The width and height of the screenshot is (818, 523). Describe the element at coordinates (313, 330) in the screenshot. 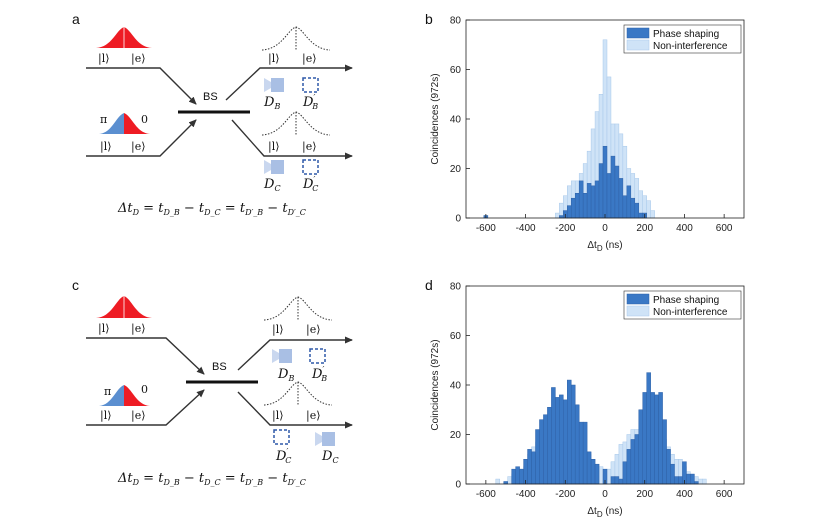

I see `panel-c-out-top-ket-e: |e⟩` at that location.